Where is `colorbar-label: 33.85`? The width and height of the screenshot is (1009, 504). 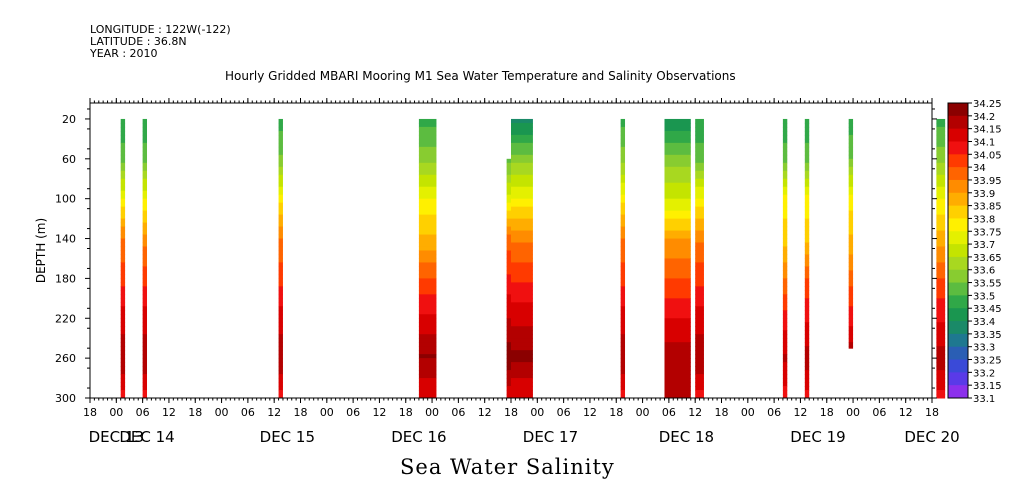 colorbar-label: 33.85 is located at coordinates (987, 207).